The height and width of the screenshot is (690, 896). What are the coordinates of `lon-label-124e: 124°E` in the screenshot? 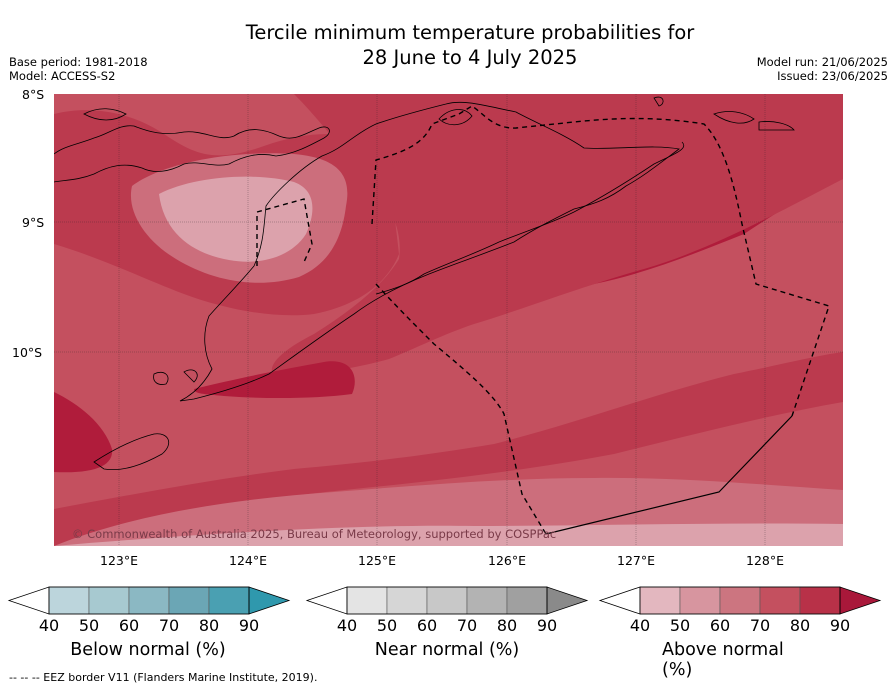 It's located at (248, 560).